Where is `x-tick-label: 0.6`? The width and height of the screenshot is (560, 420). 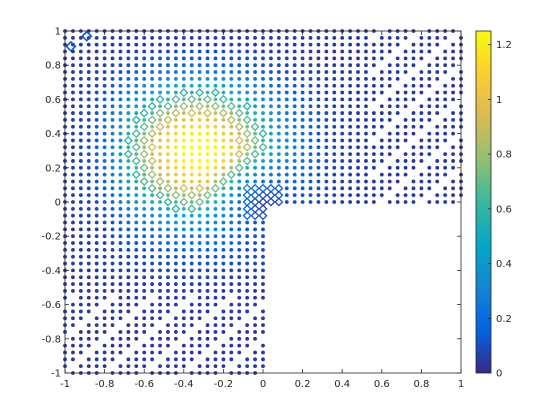
x-tick-label: 0.6 is located at coordinates (382, 384).